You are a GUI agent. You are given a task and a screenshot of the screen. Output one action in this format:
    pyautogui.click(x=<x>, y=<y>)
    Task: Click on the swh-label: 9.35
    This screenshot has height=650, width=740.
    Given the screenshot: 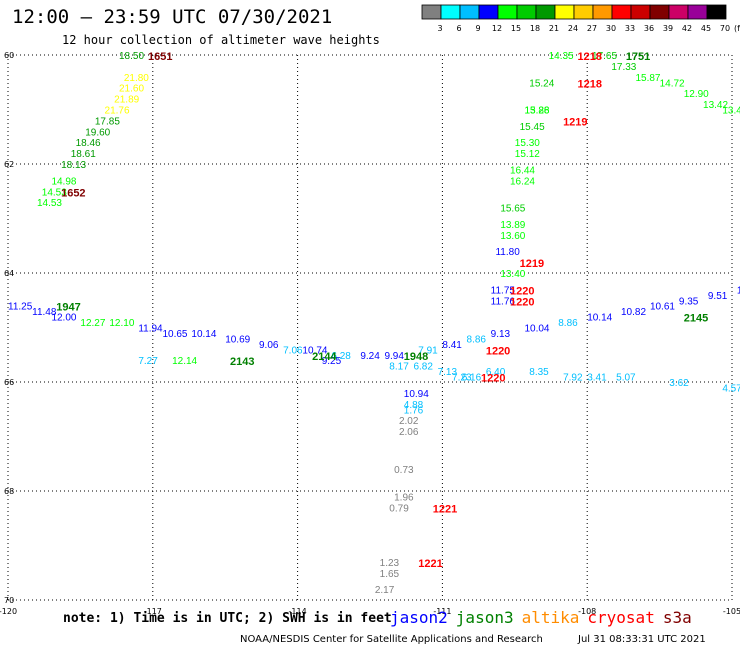 What is the action you would take?
    pyautogui.click(x=689, y=301)
    